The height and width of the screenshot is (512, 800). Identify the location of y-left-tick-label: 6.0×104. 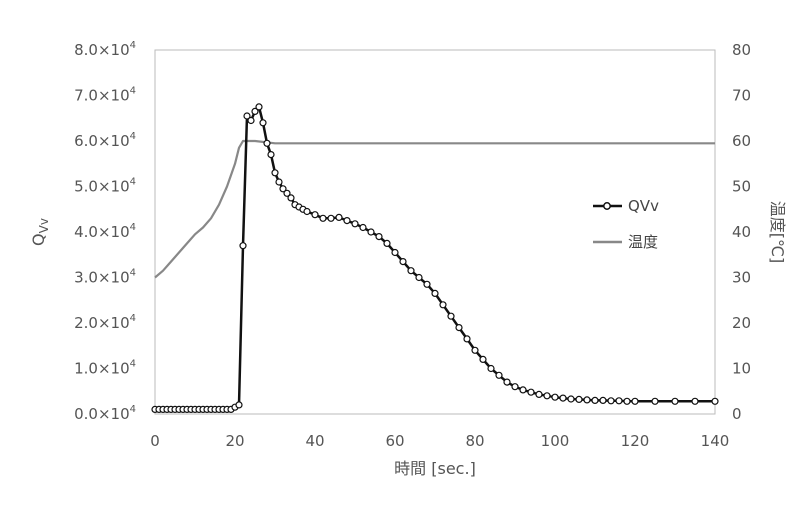
(105, 140).